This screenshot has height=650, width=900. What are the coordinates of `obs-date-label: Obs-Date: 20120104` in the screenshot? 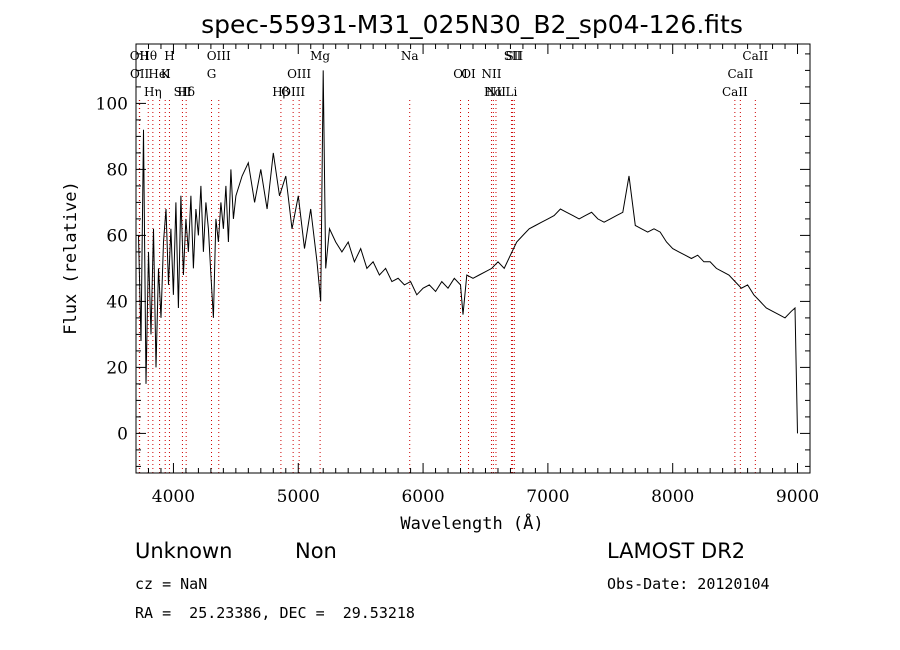 It's located at (688, 584).